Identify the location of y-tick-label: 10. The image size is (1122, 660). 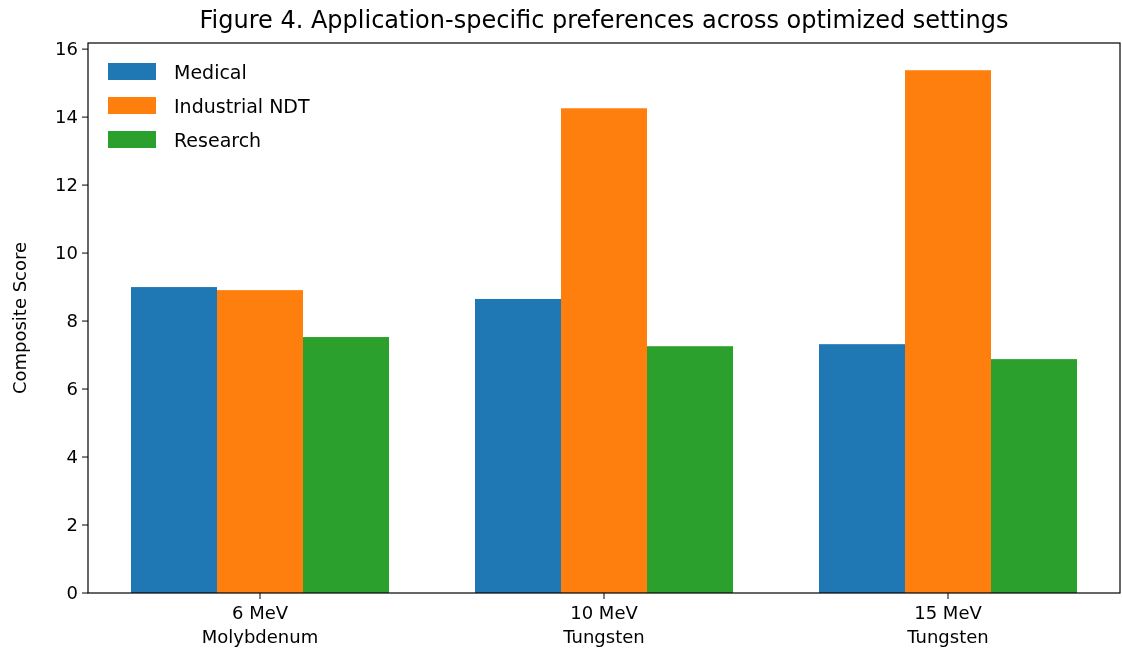
(66, 253).